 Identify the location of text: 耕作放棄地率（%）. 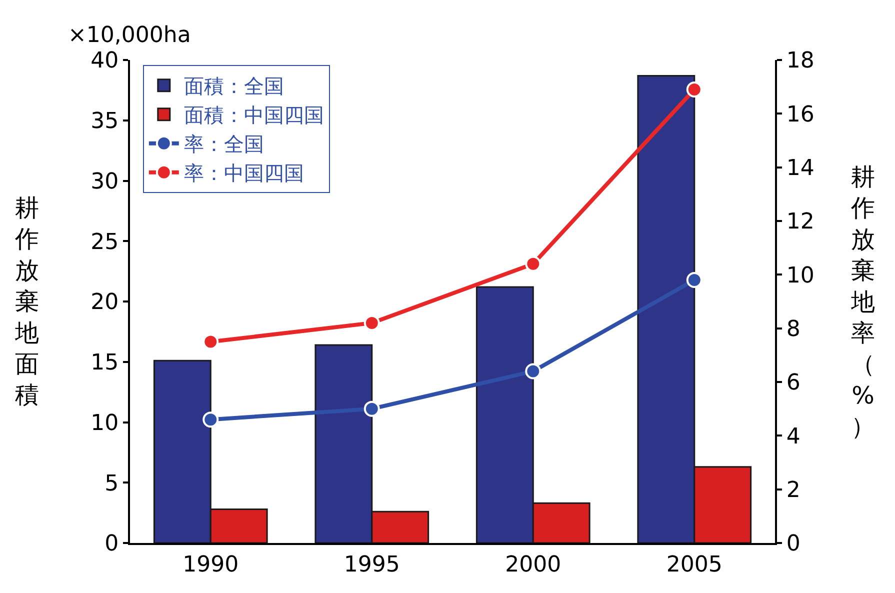
(863, 302).